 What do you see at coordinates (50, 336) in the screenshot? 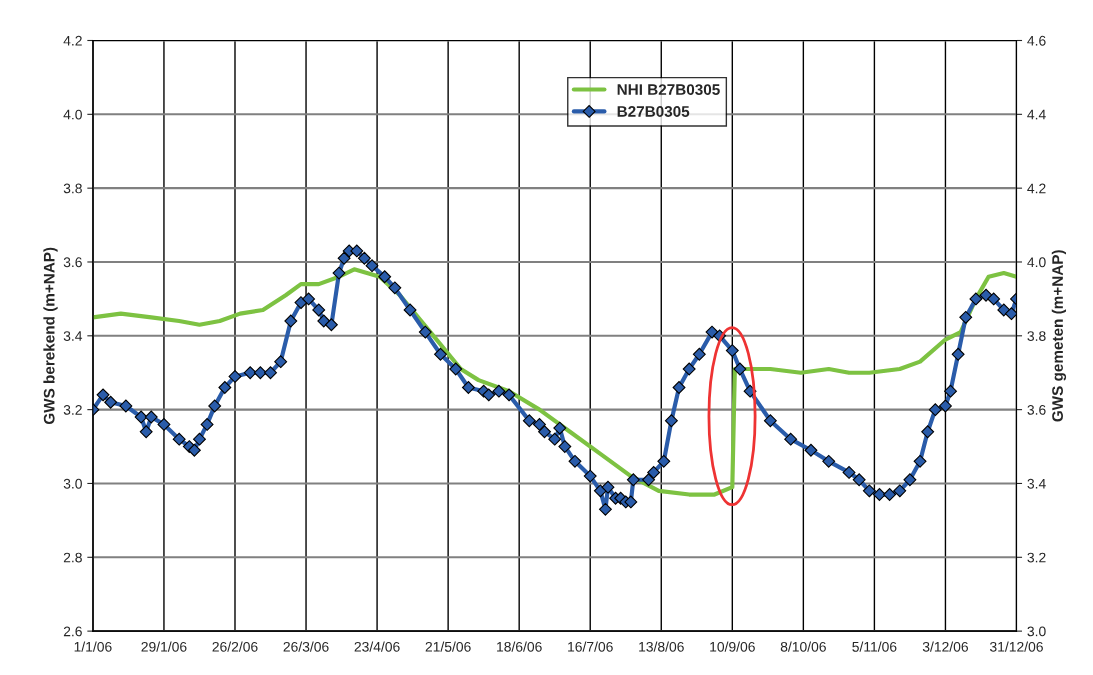
I see `y-axis-title: GWS berekend (m+NAP)` at bounding box center [50, 336].